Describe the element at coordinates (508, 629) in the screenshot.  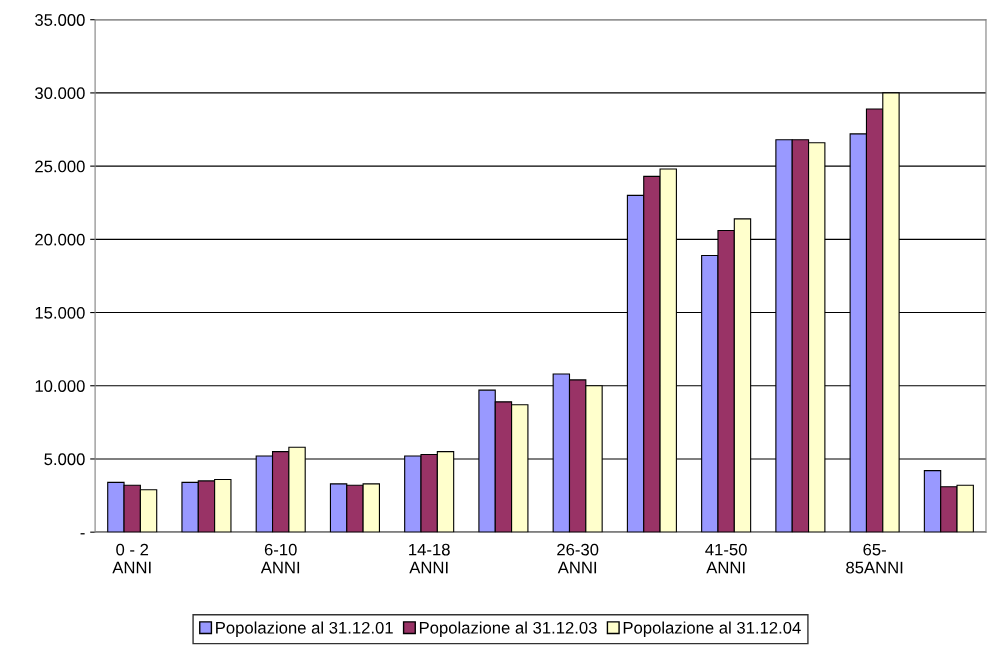
I see `legend-label: Popolazione al 31.12.03` at that location.